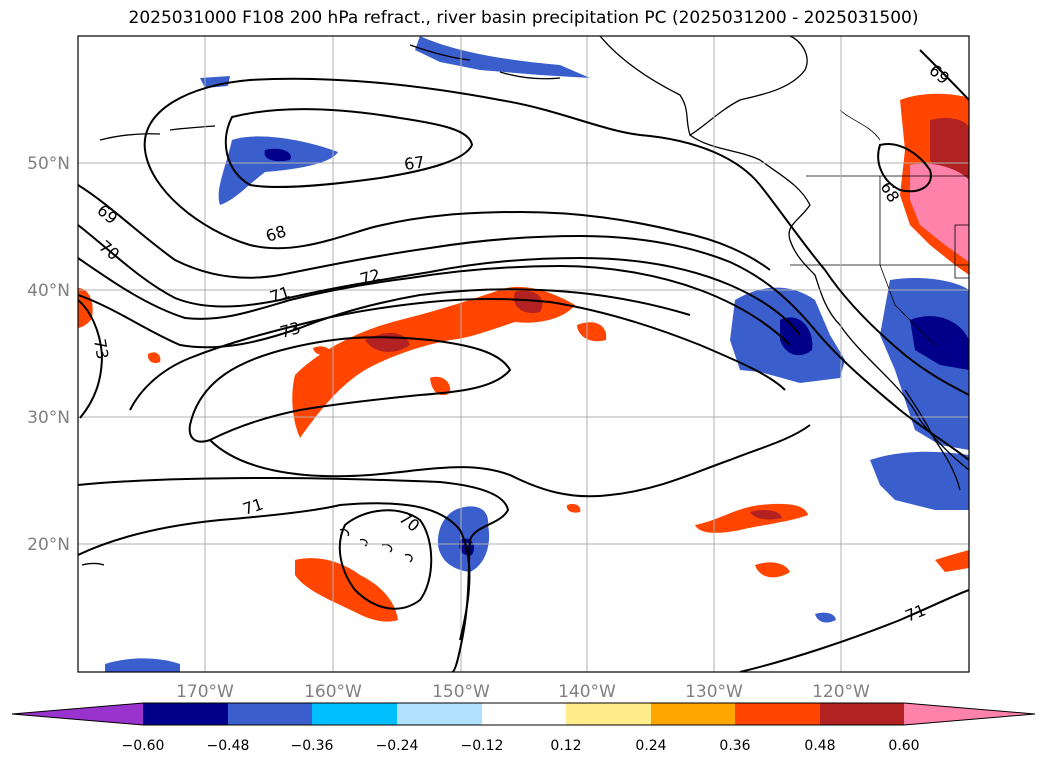  I want to click on contour-73-west, so click(91, 359).